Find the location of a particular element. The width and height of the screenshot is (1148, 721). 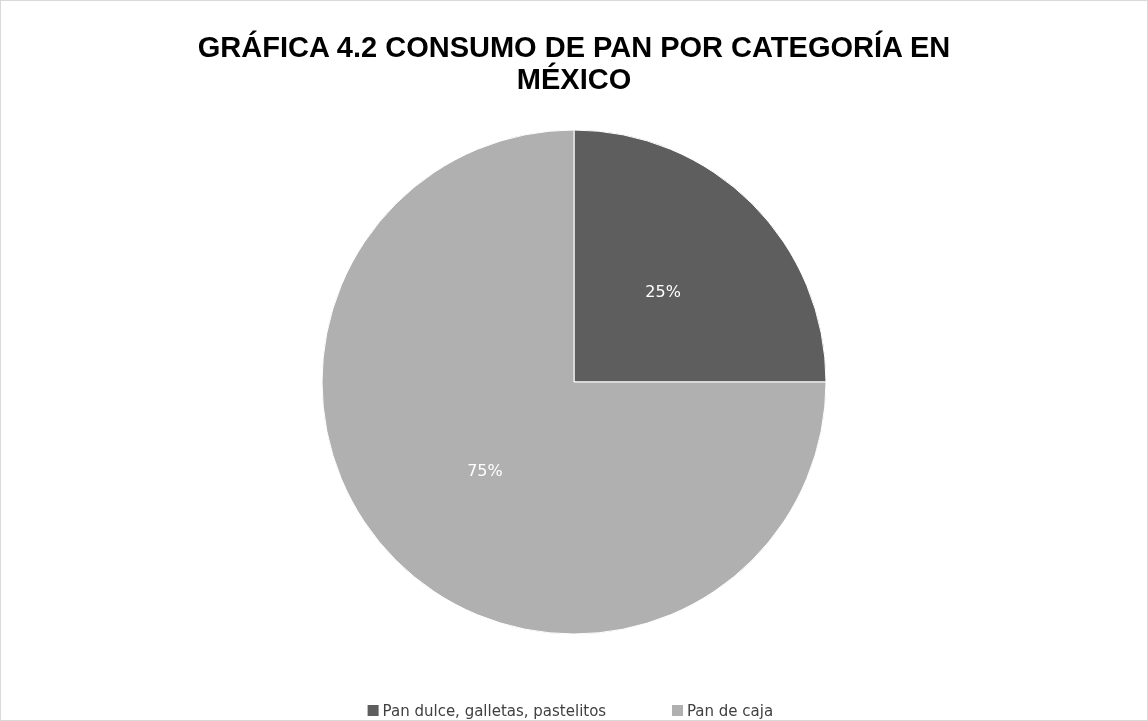

chart-title: GRÁFICA 4.2 CONSUMO DE PAN POR CATEGORÍA EN MÉXICO is located at coordinates (574, 62).